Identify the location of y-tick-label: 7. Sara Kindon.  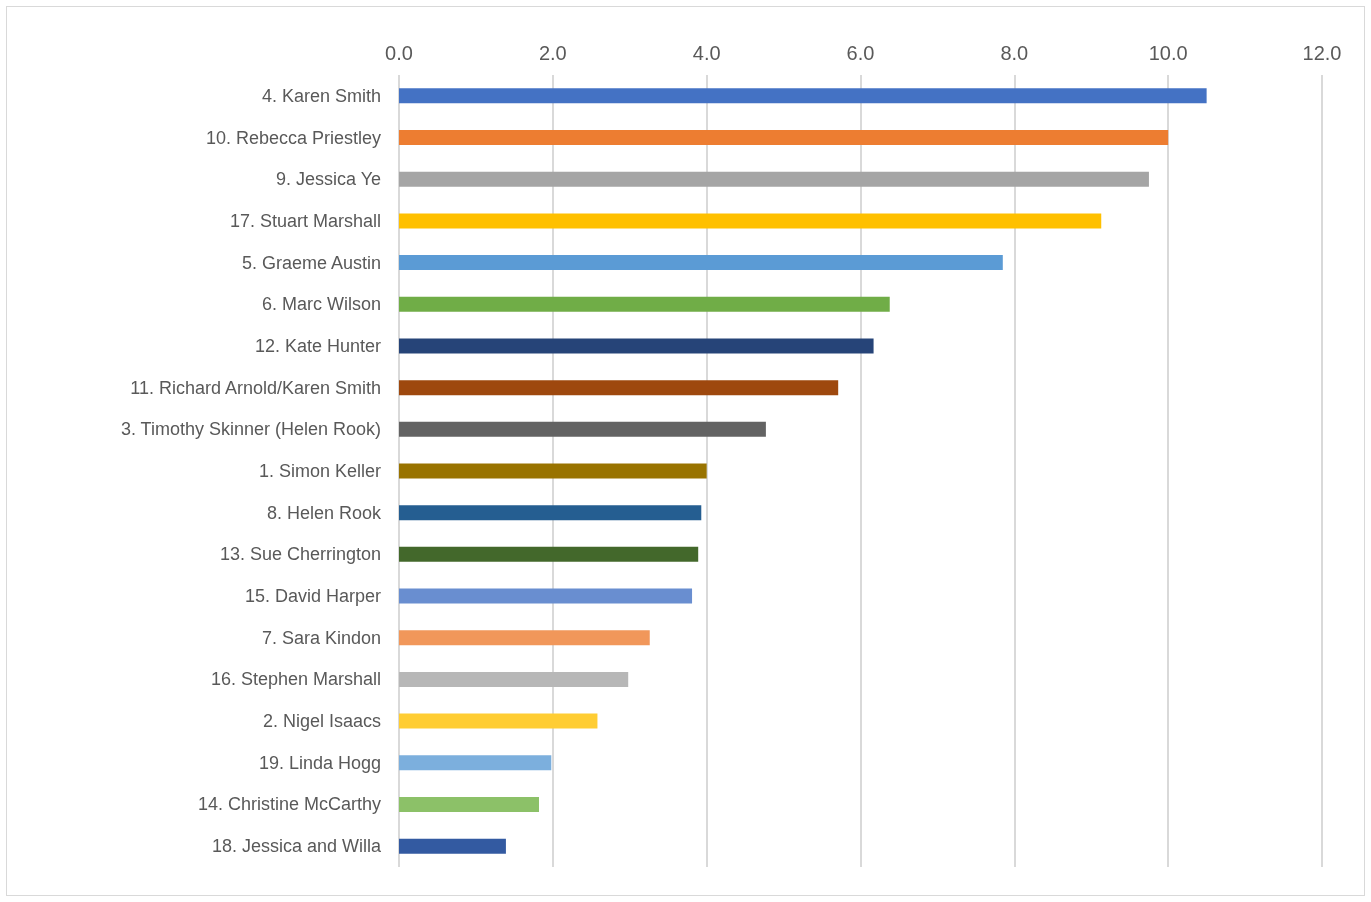
(321, 637).